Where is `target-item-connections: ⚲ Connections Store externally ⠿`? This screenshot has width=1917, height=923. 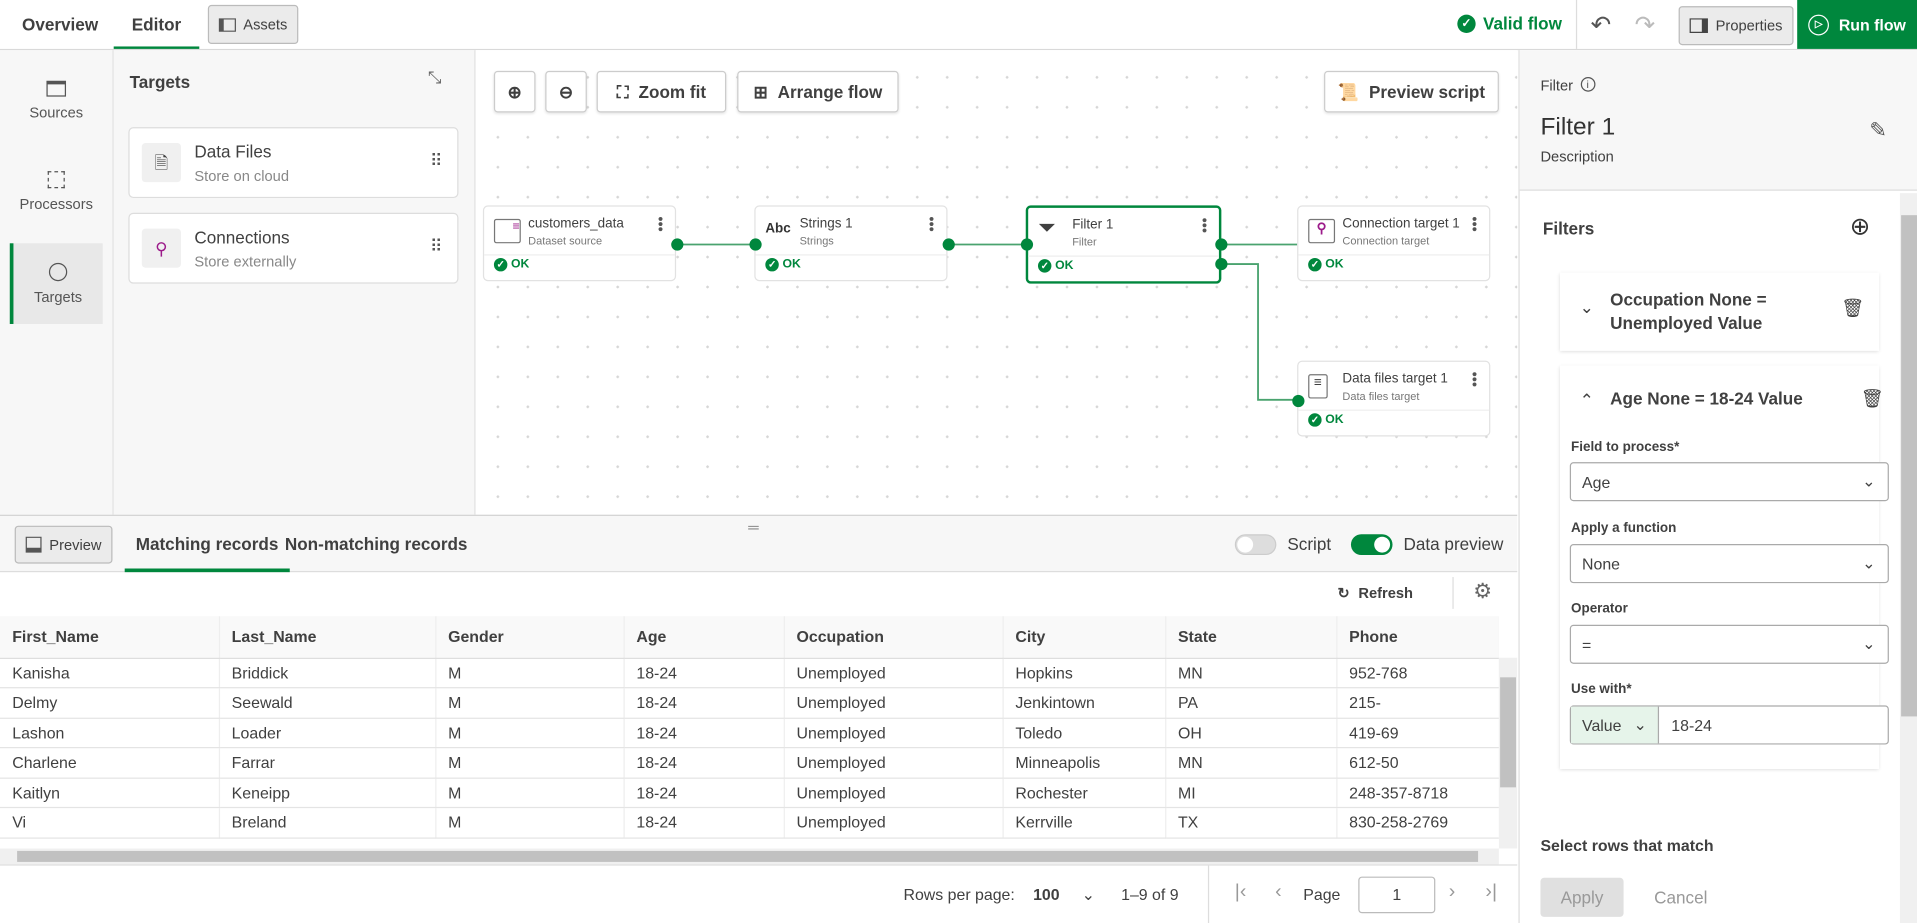 target-item-connections: ⚲ Connections Store externally ⠿ is located at coordinates (293, 248).